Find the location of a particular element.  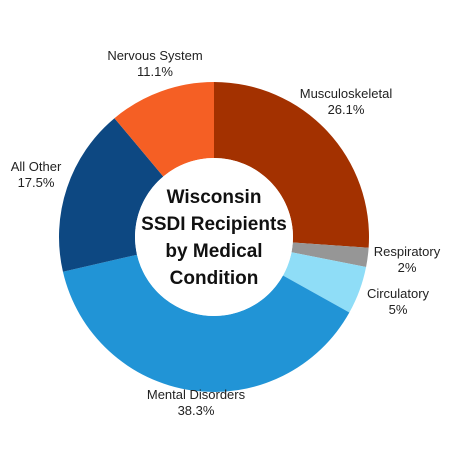

slice-nervous-system is located at coordinates (164, 129).